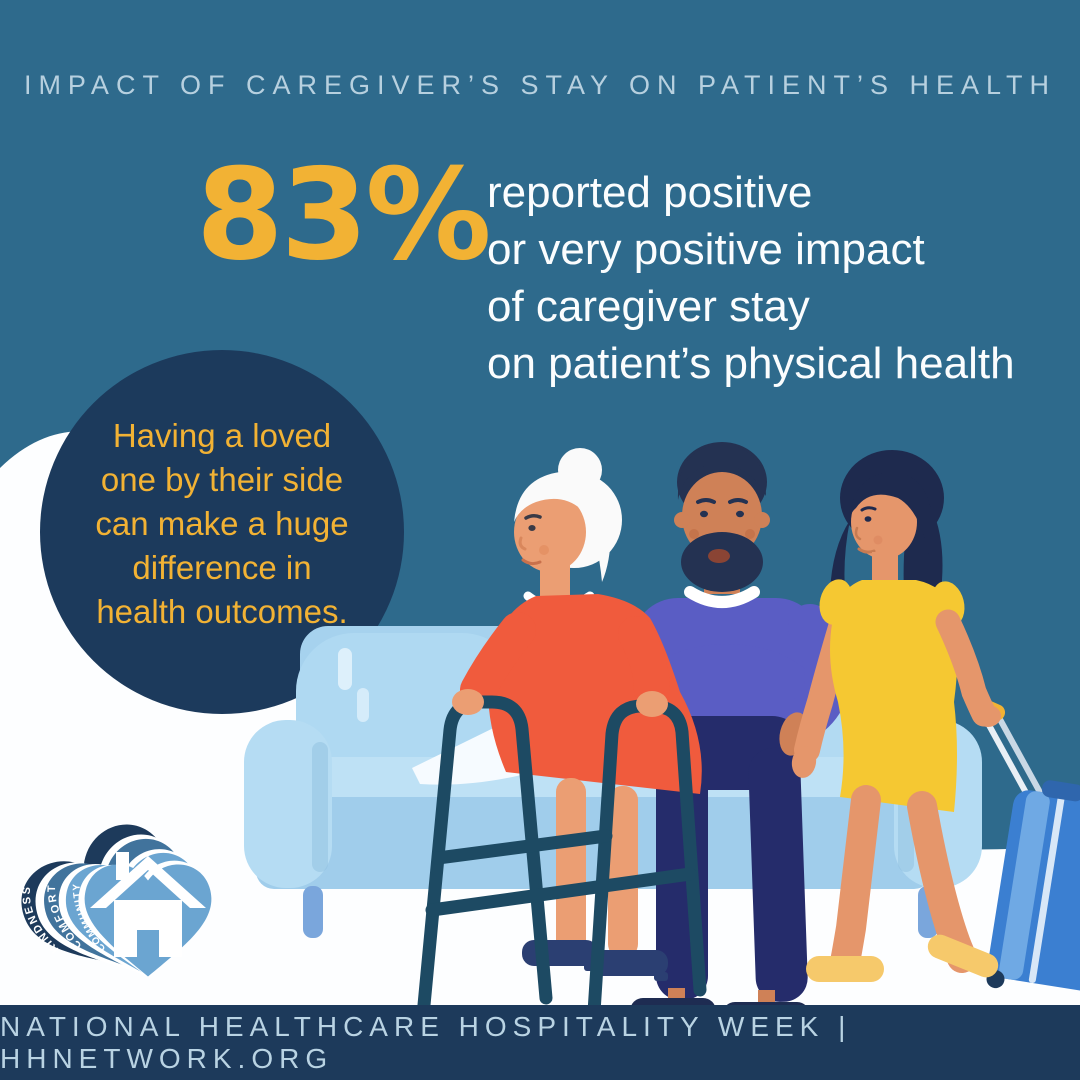 This screenshot has height=1080, width=1080. Describe the element at coordinates (222, 611) in the screenshot. I see `callout-line: health outcomes.` at that location.